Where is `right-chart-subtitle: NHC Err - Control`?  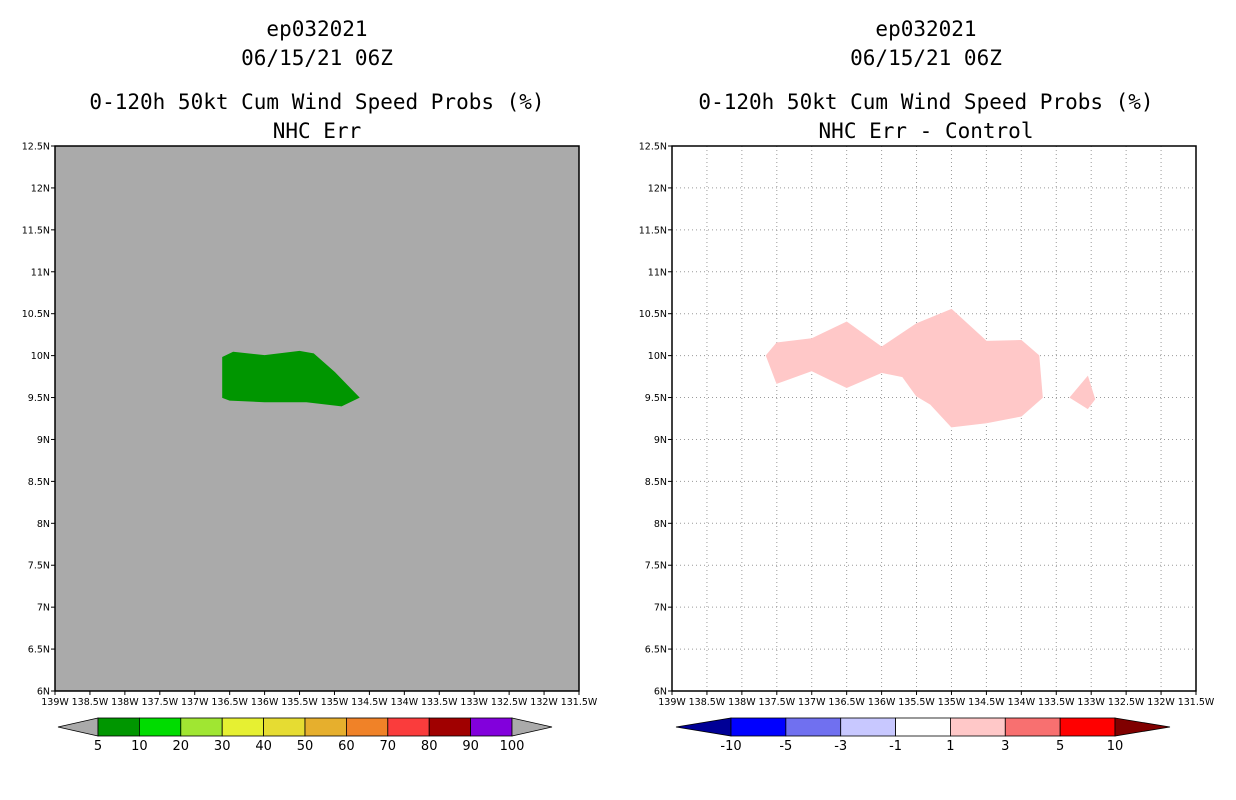 right-chart-subtitle: NHC Err - Control is located at coordinates (926, 131).